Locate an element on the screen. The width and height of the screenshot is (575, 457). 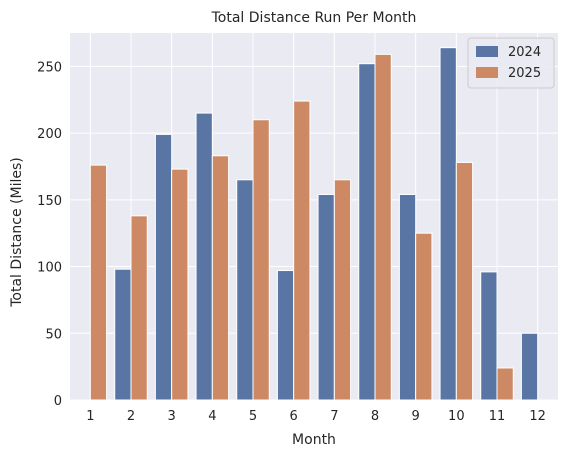
y-tick-label: 100 is located at coordinates (49, 268).